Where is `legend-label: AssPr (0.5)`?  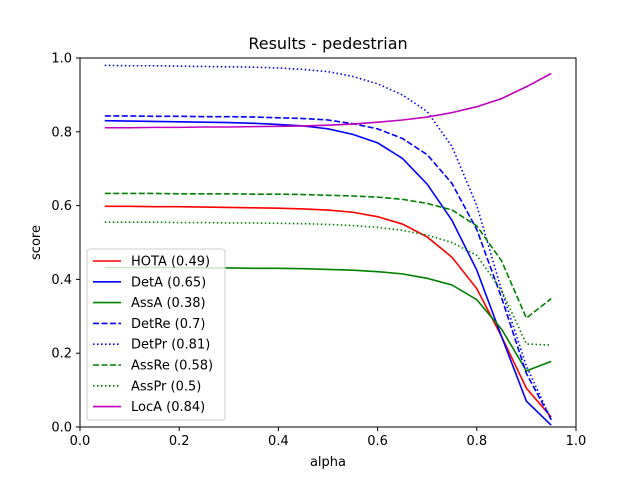 legend-label: AssPr (0.5) is located at coordinates (166, 386).